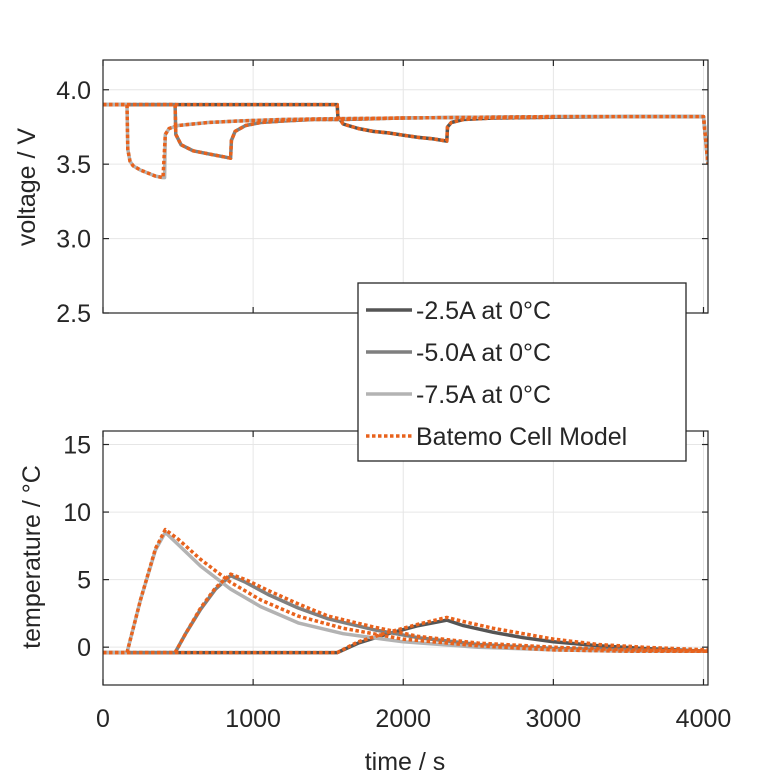 This screenshot has height=781, width=781. I want to click on temperature-x-tick-label: 1000, so click(253, 719).